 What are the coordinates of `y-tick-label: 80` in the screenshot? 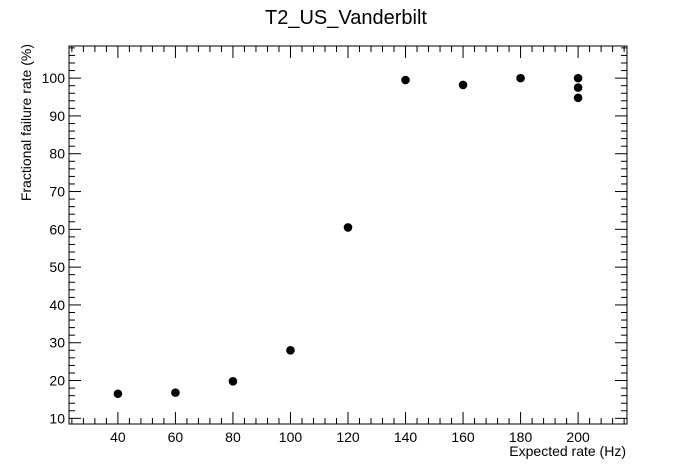 It's located at (57, 154).